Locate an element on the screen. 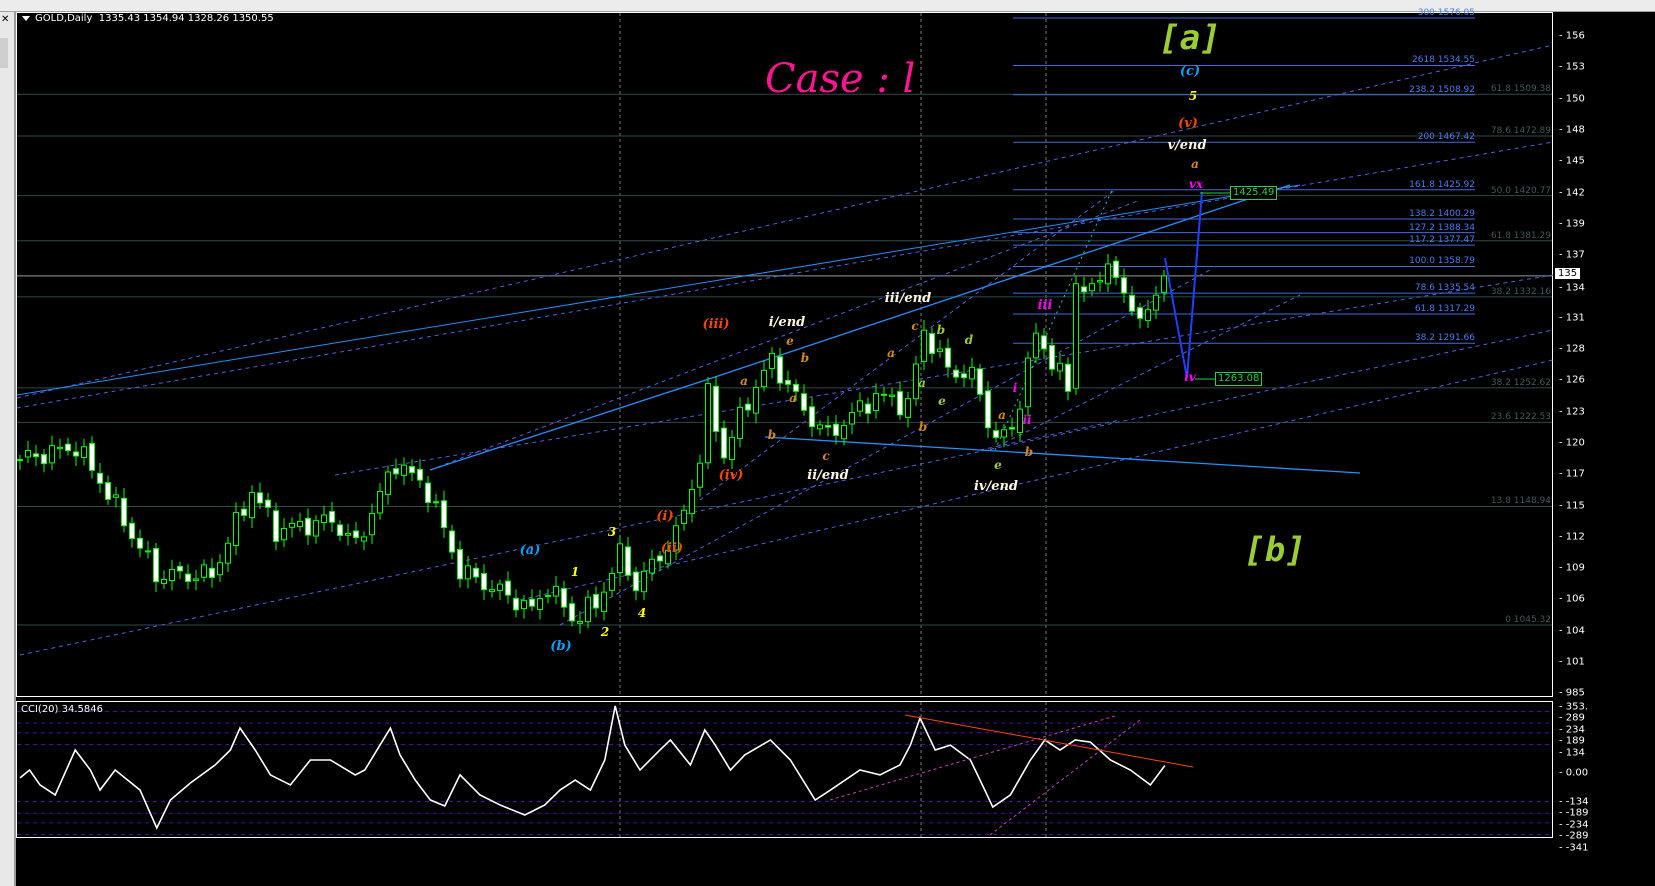 The image size is (1655, 886). wave-label: 5 is located at coordinates (1193, 96).